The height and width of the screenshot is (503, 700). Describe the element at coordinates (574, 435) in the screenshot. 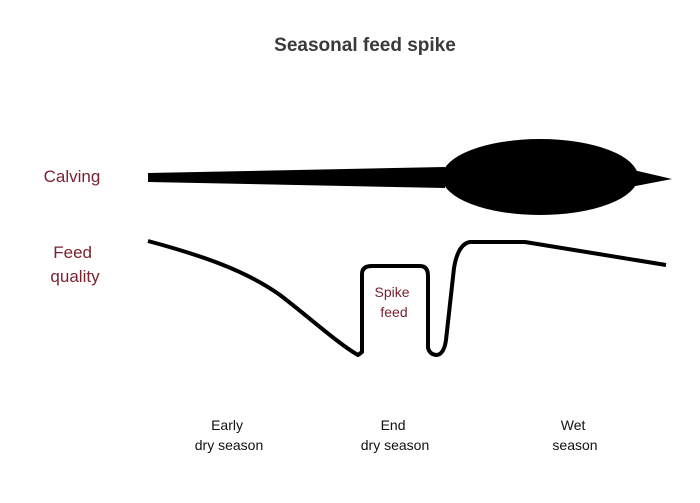

I see `season-label: Wet season` at that location.